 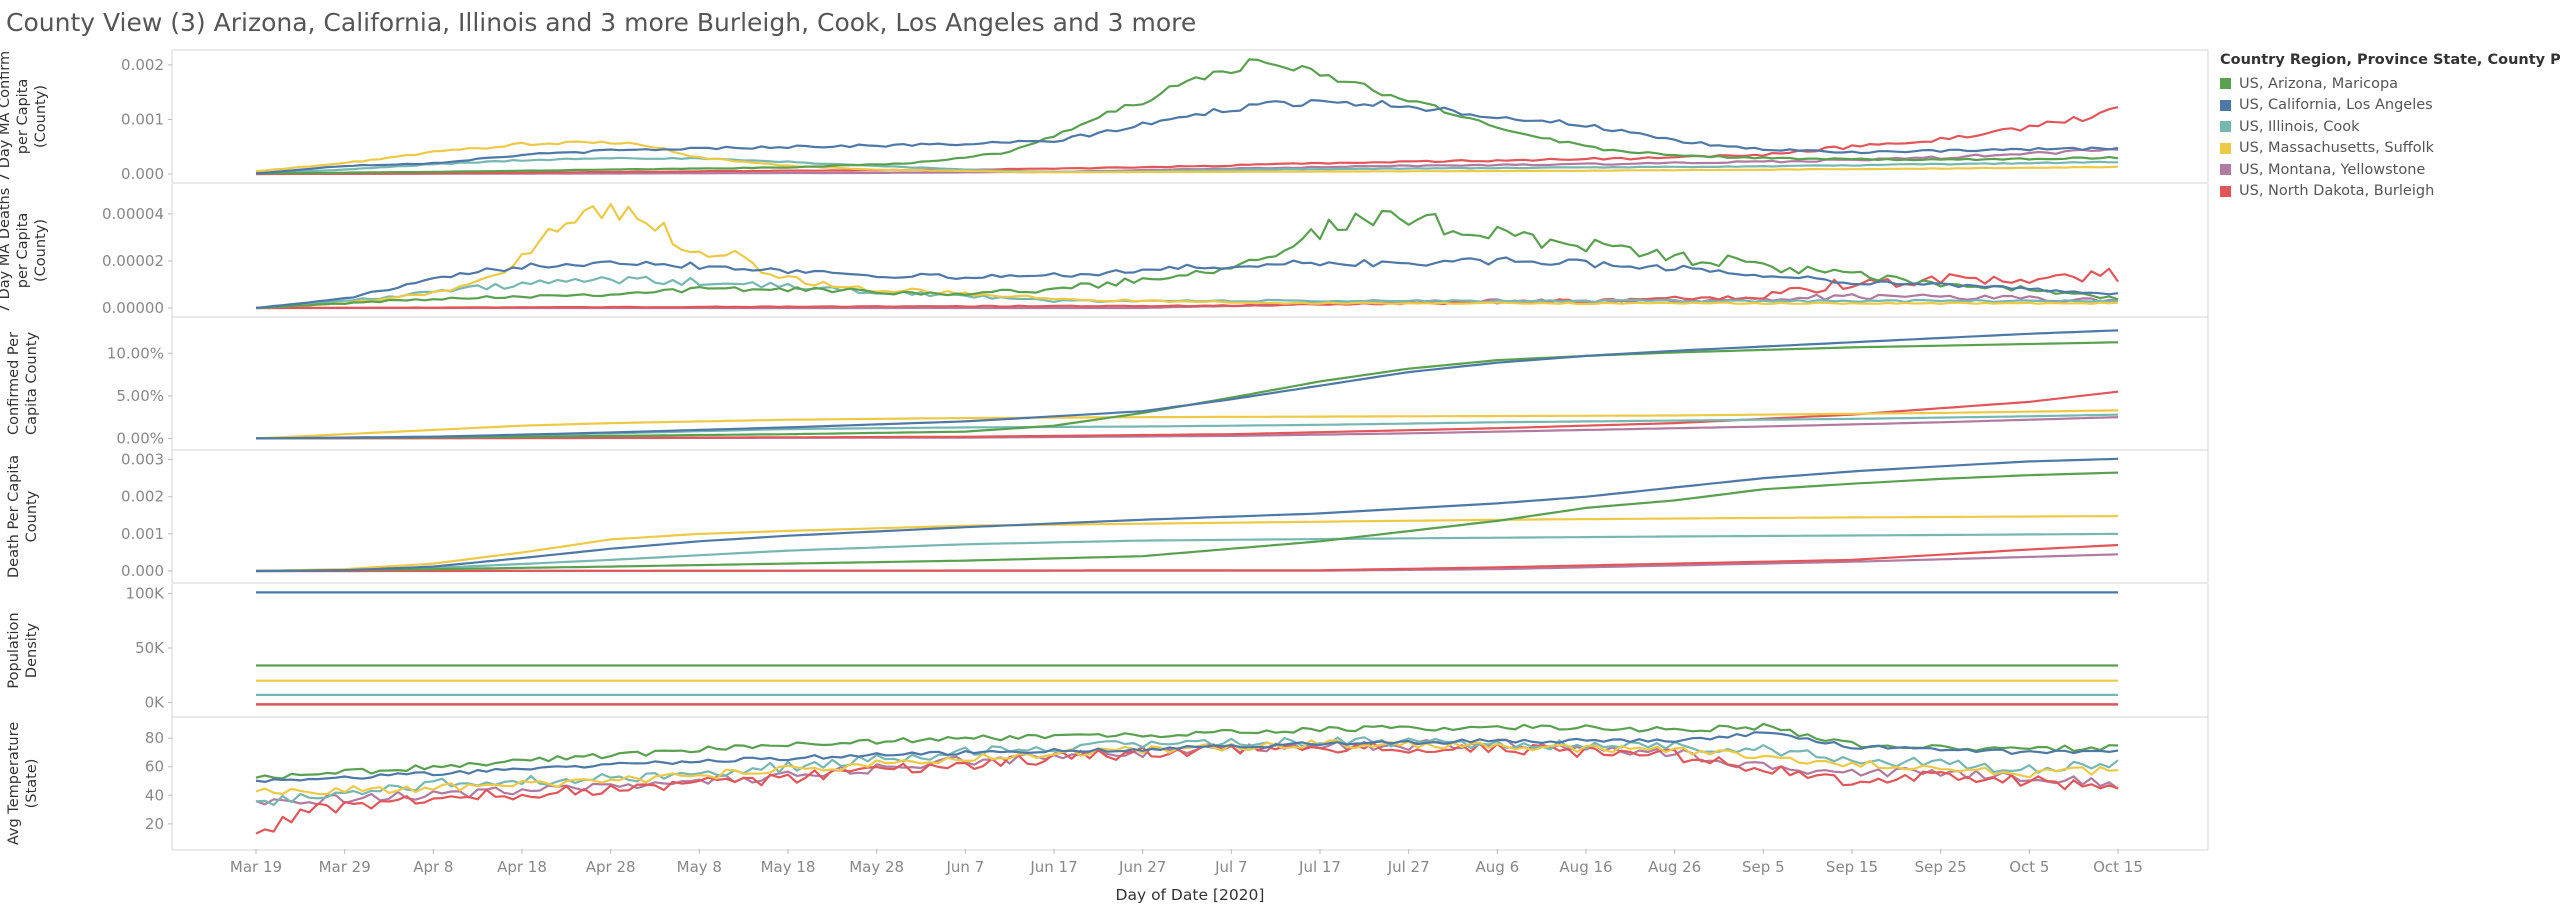 I want to click on y-tick-label: 40, so click(x=154, y=795).